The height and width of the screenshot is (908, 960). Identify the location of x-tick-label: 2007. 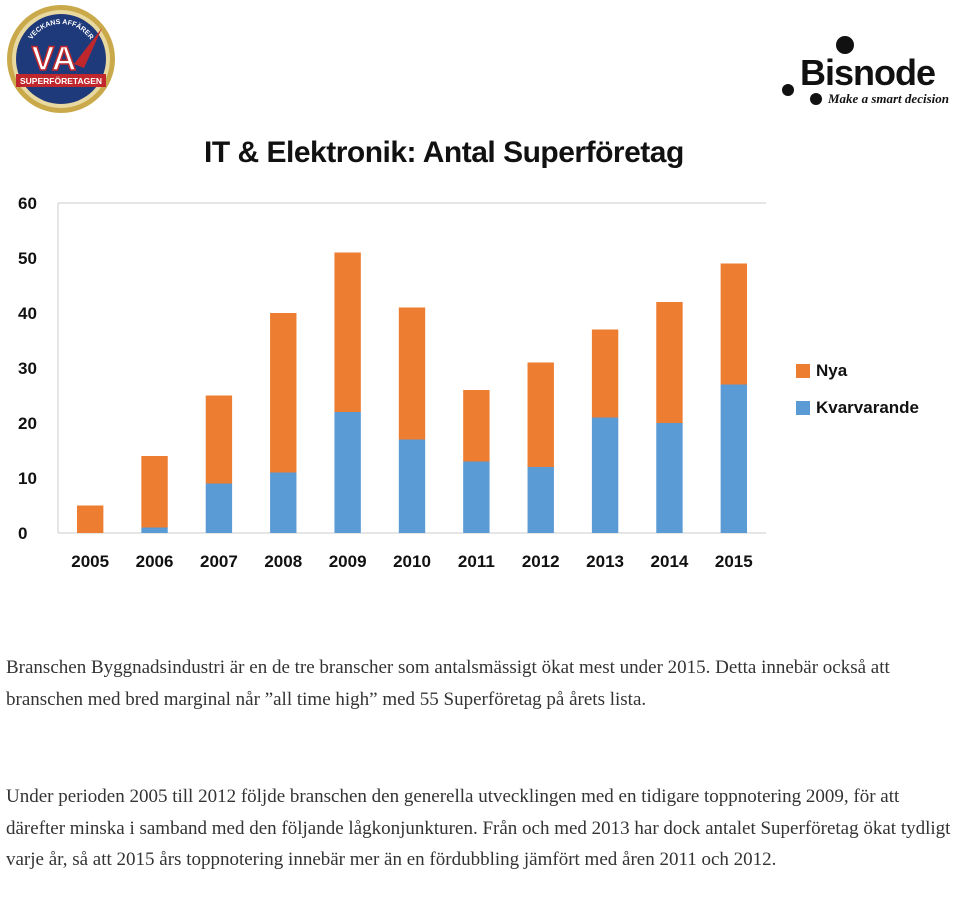
(219, 561).